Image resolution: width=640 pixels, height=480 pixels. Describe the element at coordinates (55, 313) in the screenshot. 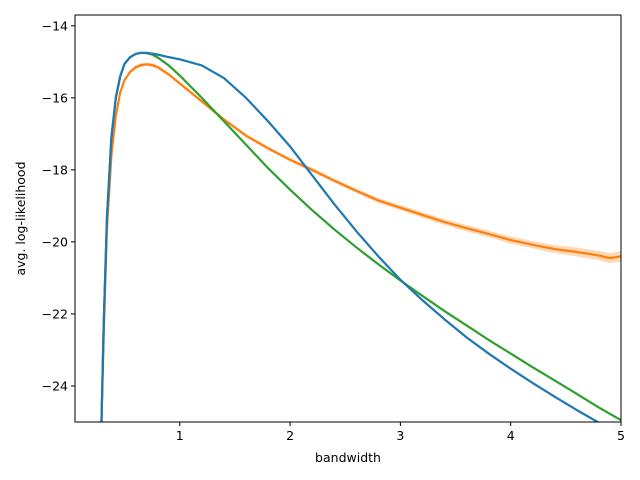

I see `y-tick-label: −22` at that location.